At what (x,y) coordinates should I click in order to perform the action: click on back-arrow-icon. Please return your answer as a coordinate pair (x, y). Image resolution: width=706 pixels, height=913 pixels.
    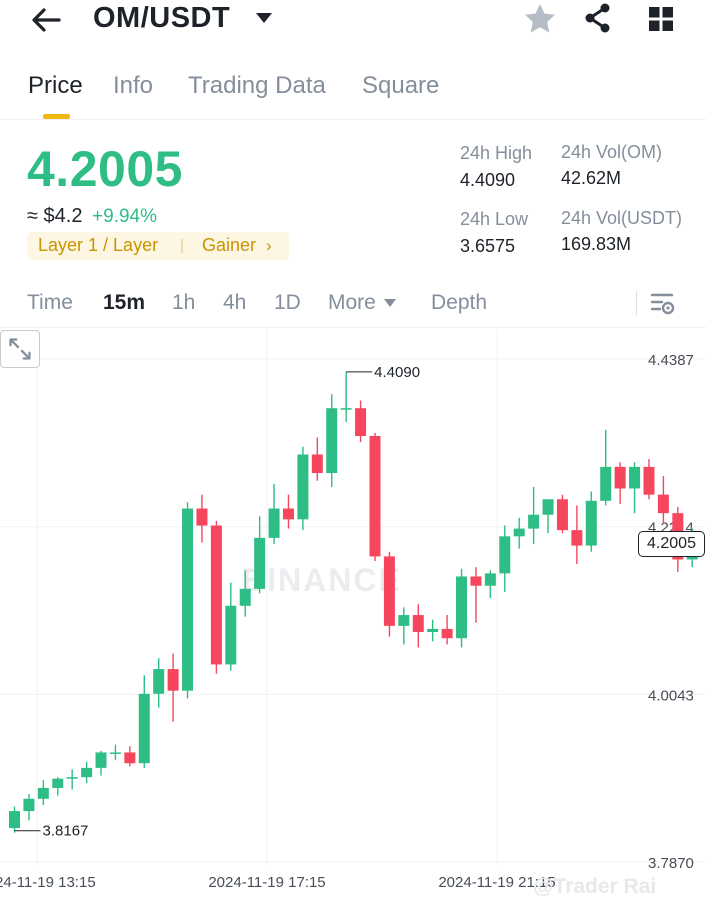
    Looking at the image, I should click on (46, 20).